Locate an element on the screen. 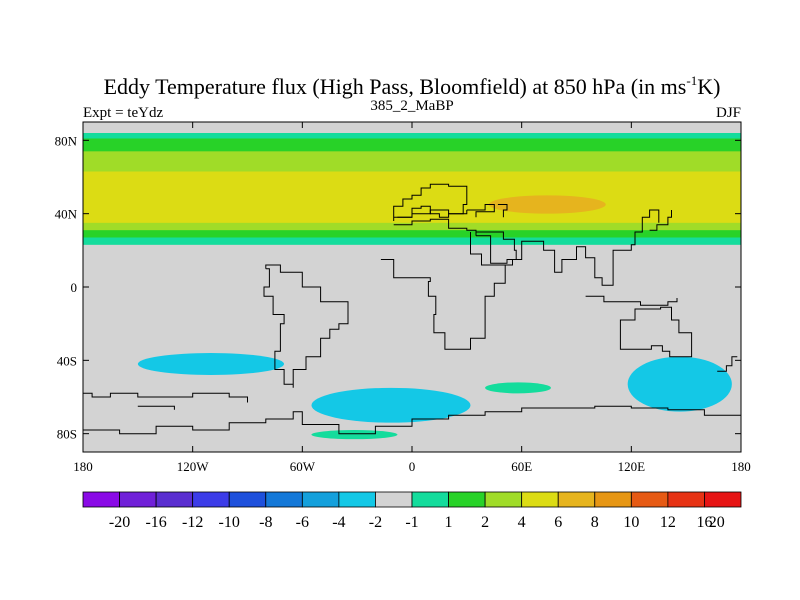 This screenshot has width=800, height=600. colorbar-label-17: 20 is located at coordinates (717, 522).